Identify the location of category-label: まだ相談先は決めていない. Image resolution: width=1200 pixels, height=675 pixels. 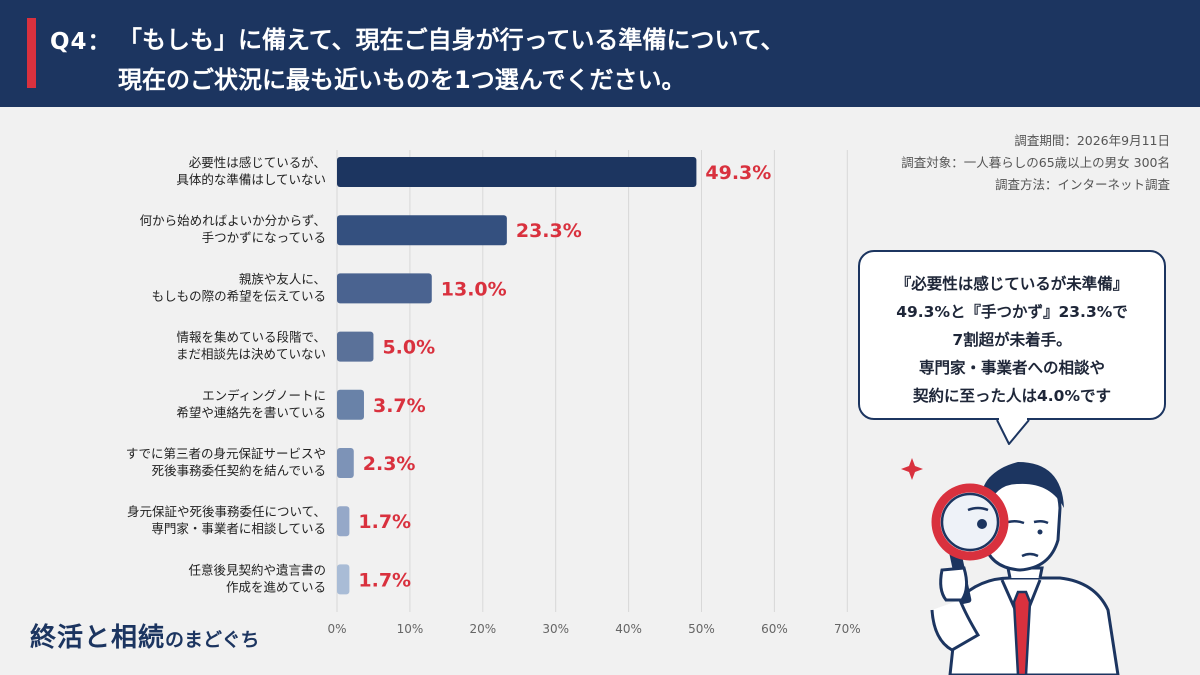
(251, 354).